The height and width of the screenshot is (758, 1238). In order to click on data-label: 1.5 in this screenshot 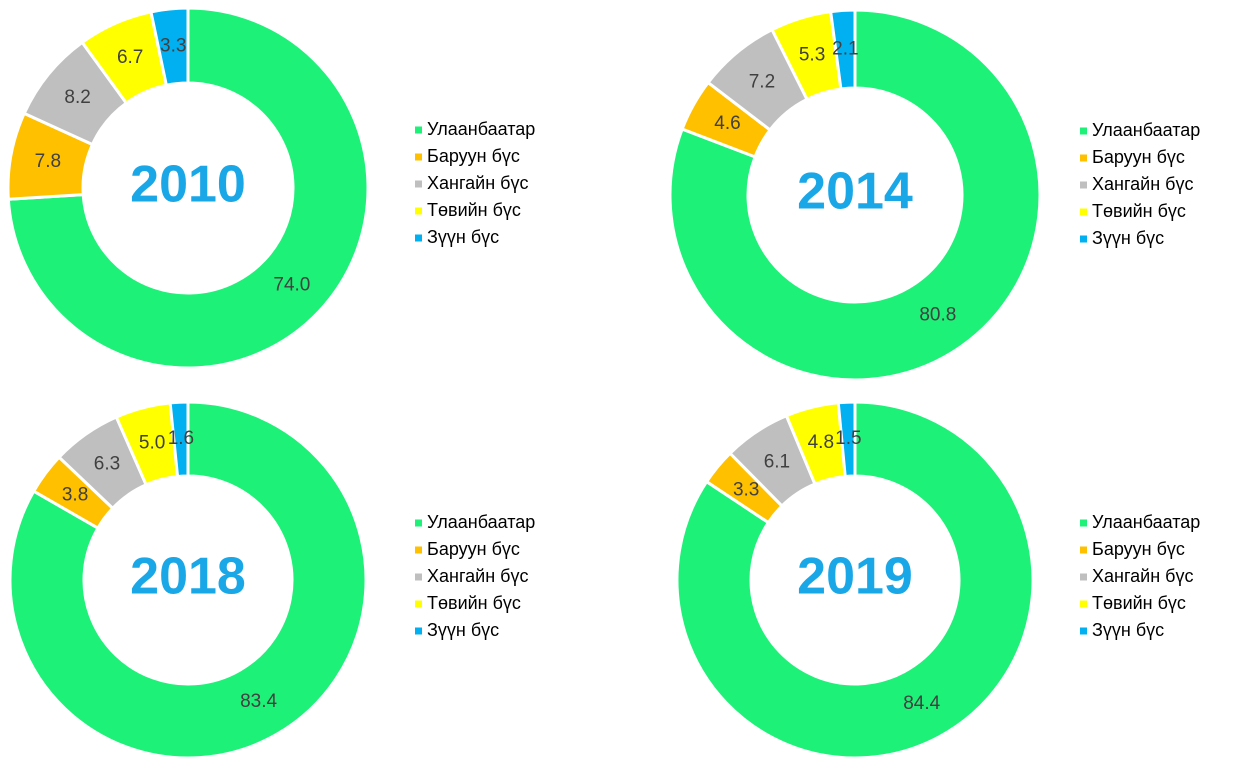, I will do `click(848, 438)`.